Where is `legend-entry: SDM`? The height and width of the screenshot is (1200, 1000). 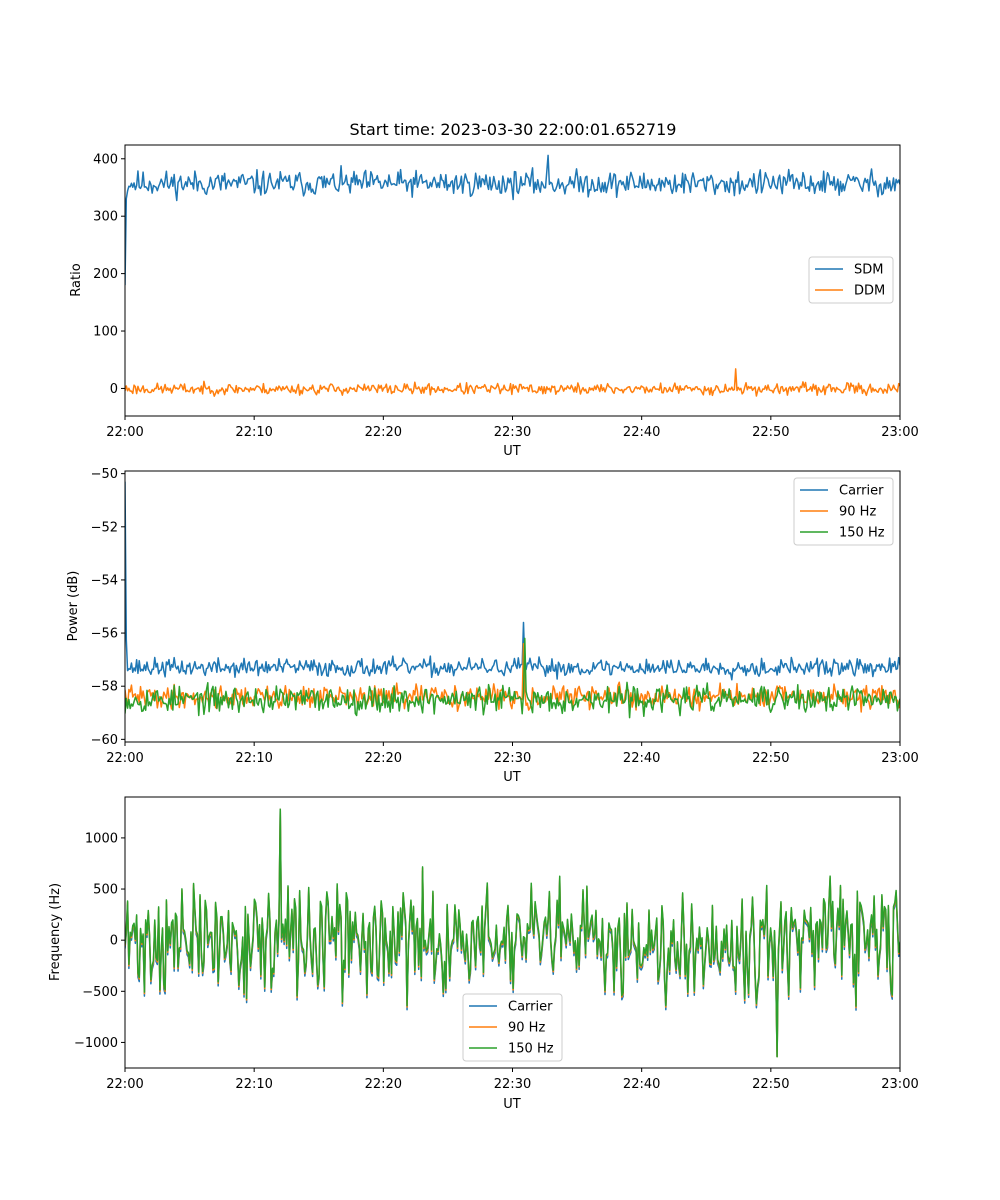
legend-entry: SDM is located at coordinates (868, 270).